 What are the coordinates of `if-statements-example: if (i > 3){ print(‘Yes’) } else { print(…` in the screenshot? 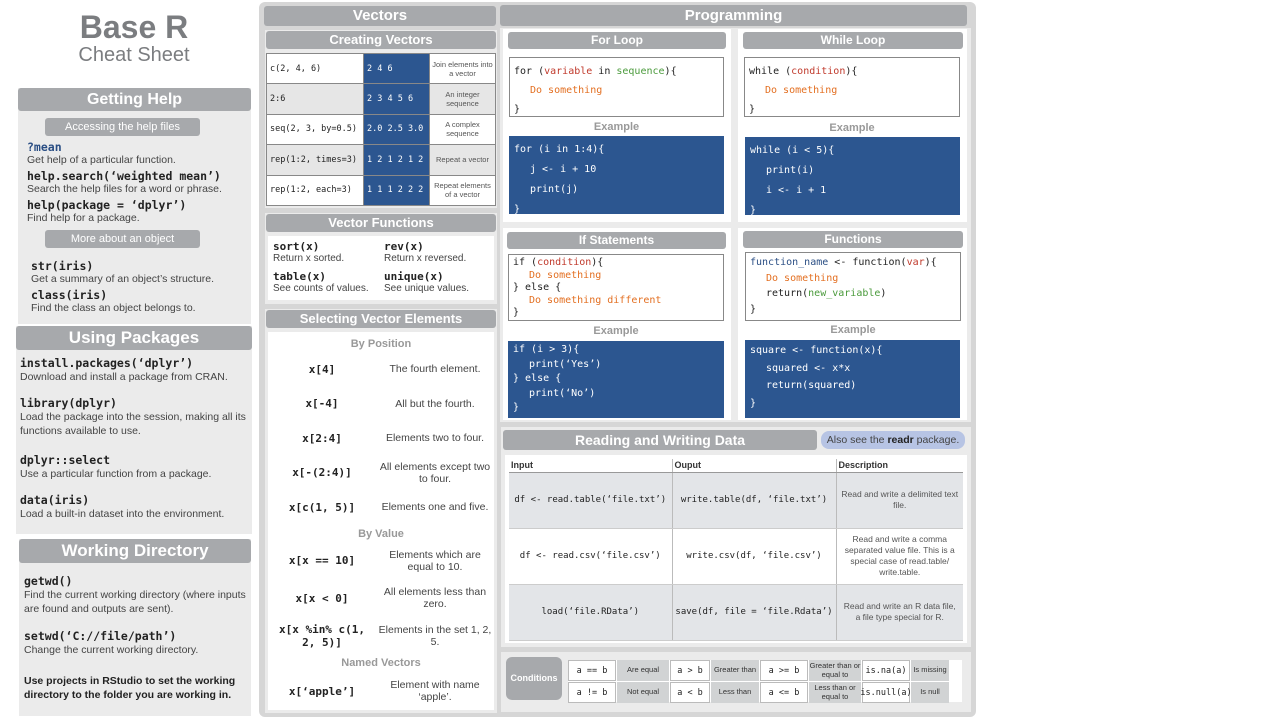 It's located at (616, 379).